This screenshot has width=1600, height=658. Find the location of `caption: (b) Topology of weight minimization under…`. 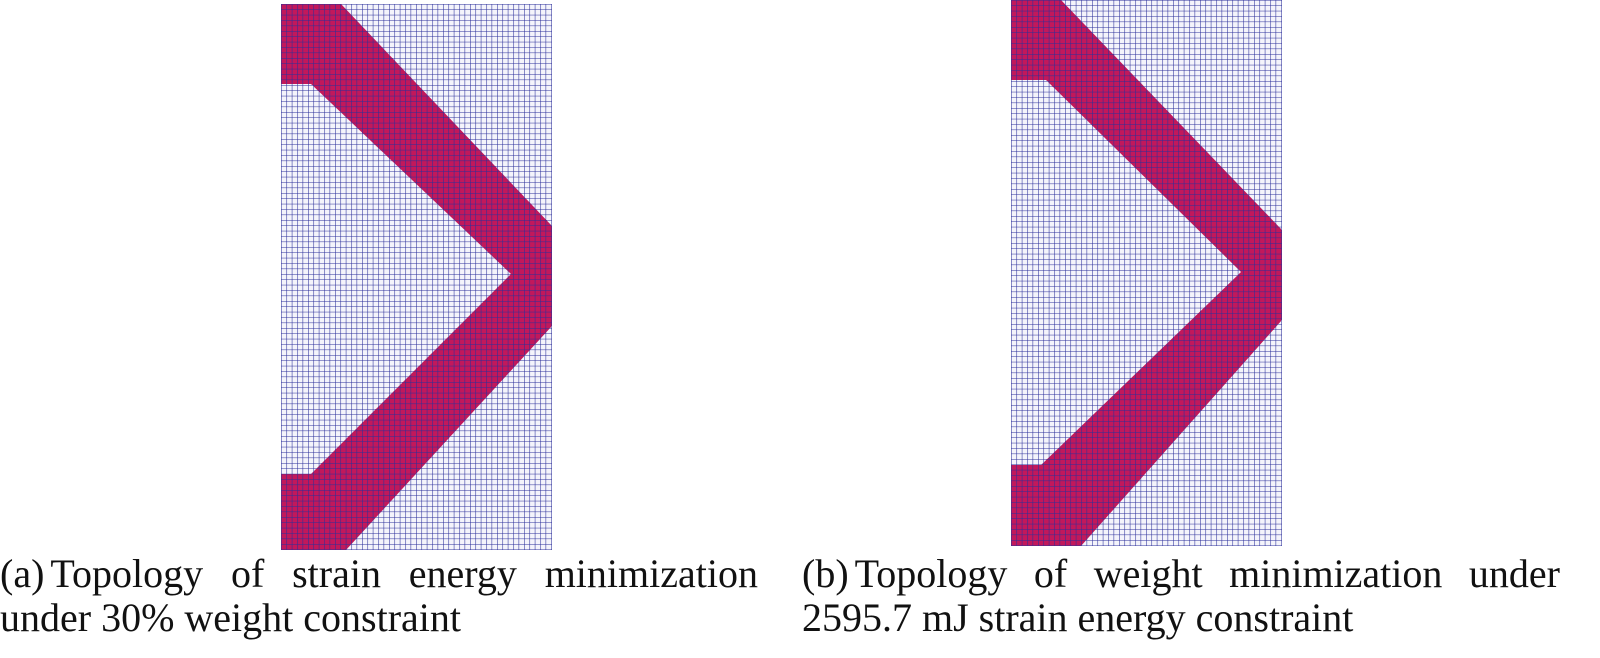

caption: (b) Topology of weight minimization under… is located at coordinates (1181, 596).